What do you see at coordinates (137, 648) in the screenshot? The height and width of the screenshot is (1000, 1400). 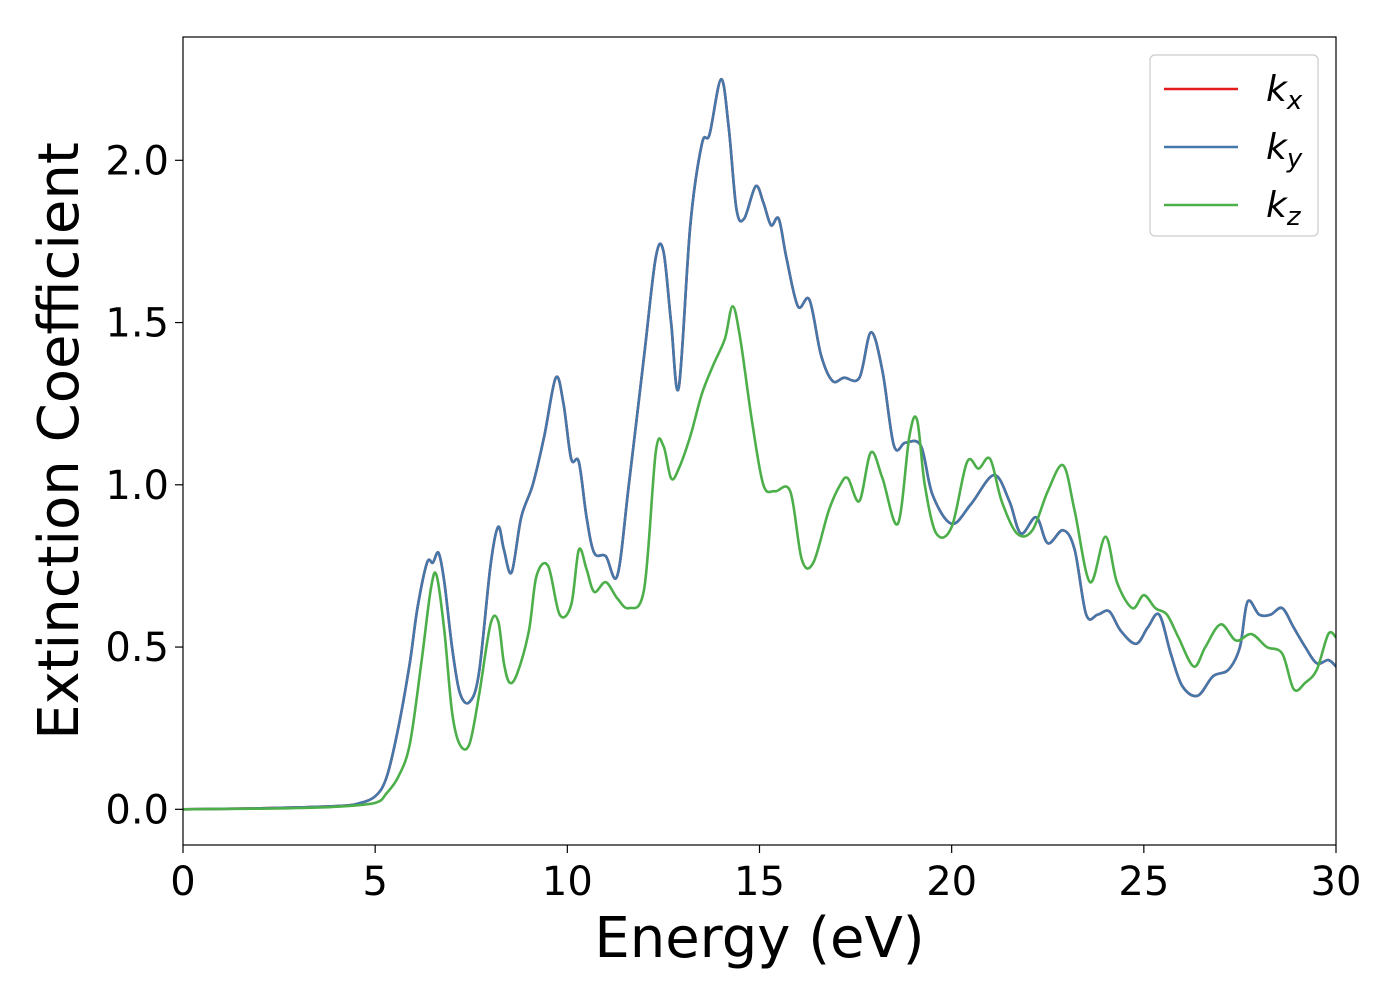 I see `y-tick-label: 0.5` at bounding box center [137, 648].